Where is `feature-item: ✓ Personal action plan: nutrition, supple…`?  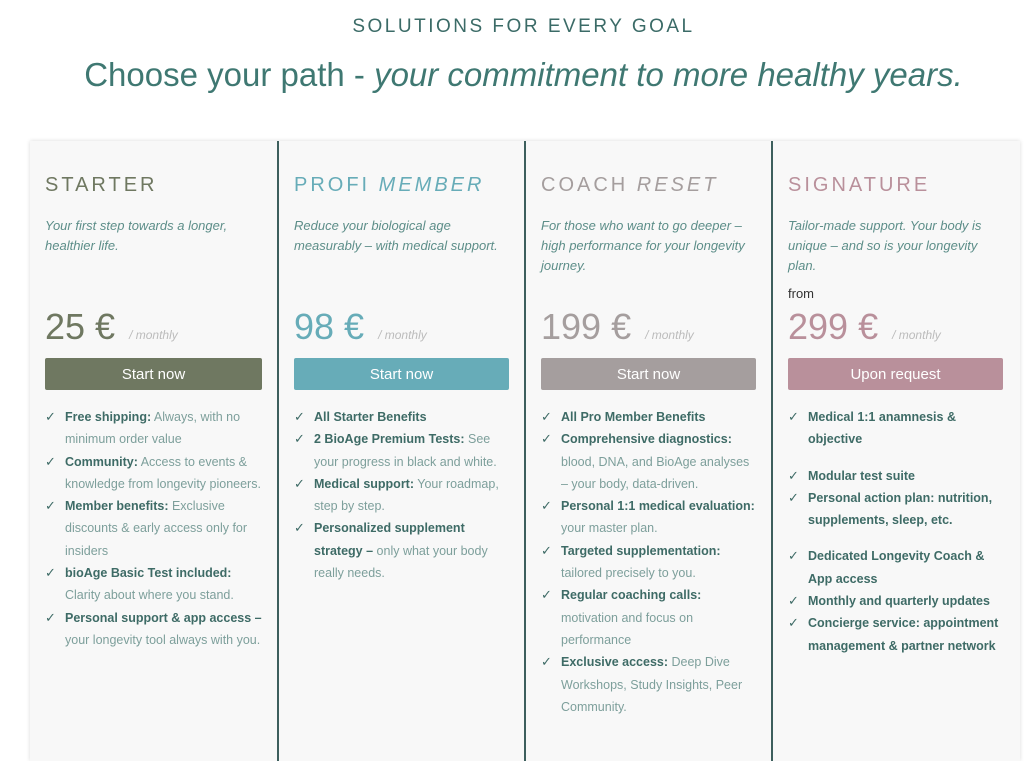
feature-item: ✓ Personal action plan: nutrition, supple… is located at coordinates (895, 509).